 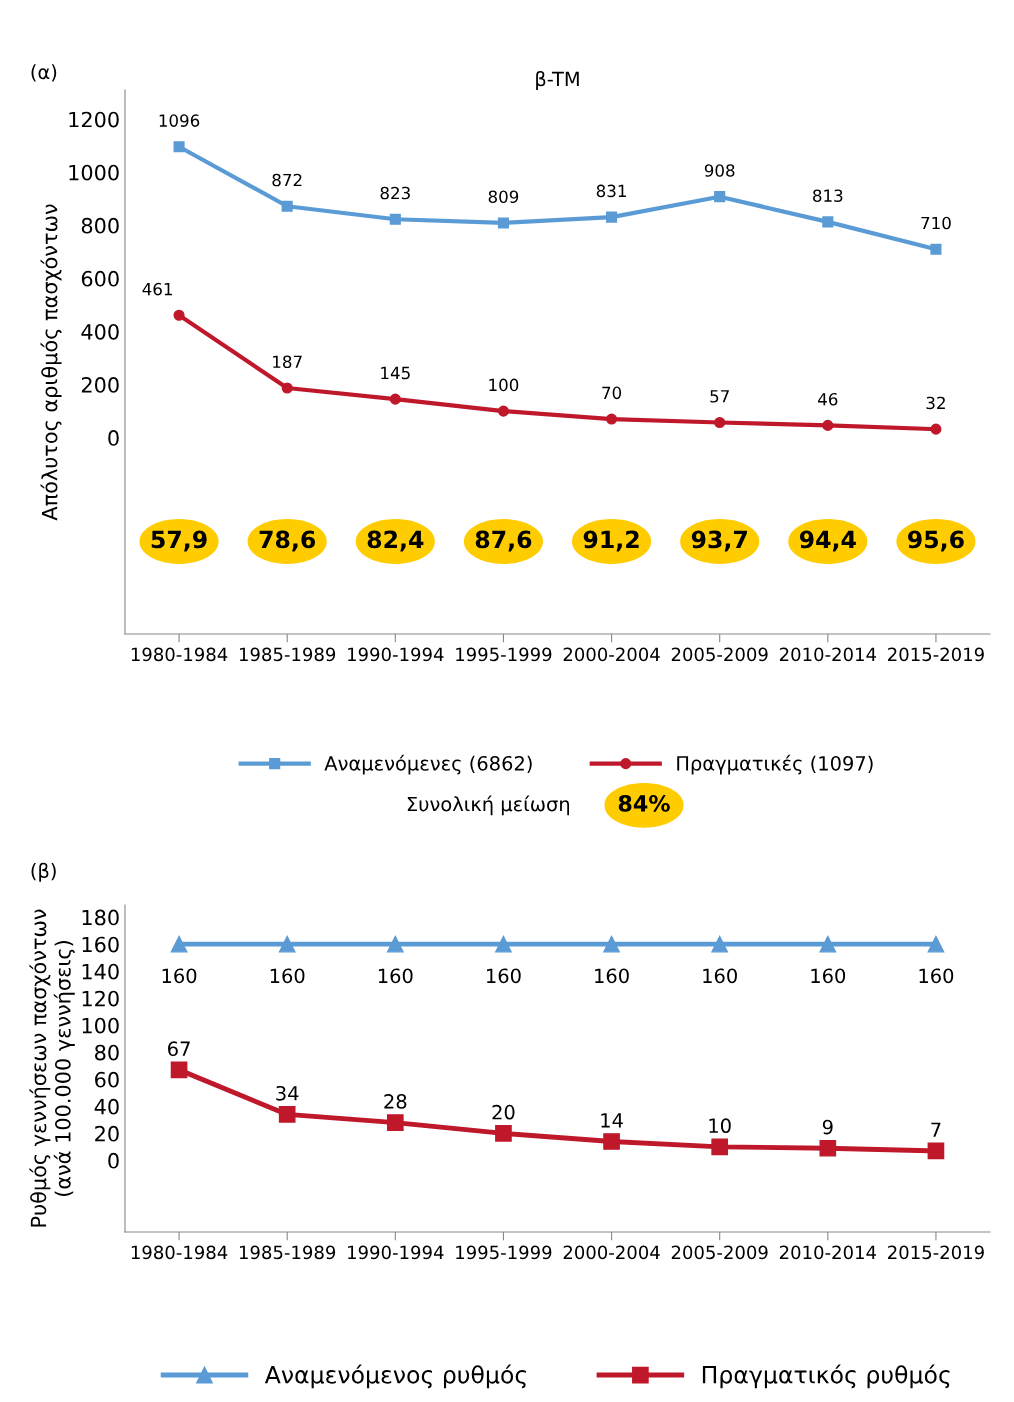 I want to click on data-label: 67, so click(x=179, y=1049).